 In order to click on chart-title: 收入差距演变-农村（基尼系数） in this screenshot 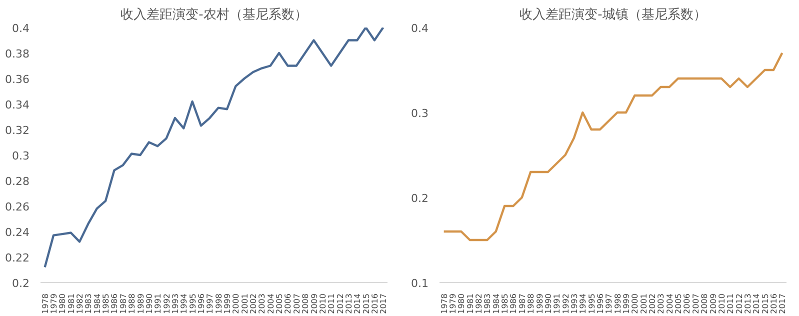, I will do `click(214, 15)`.